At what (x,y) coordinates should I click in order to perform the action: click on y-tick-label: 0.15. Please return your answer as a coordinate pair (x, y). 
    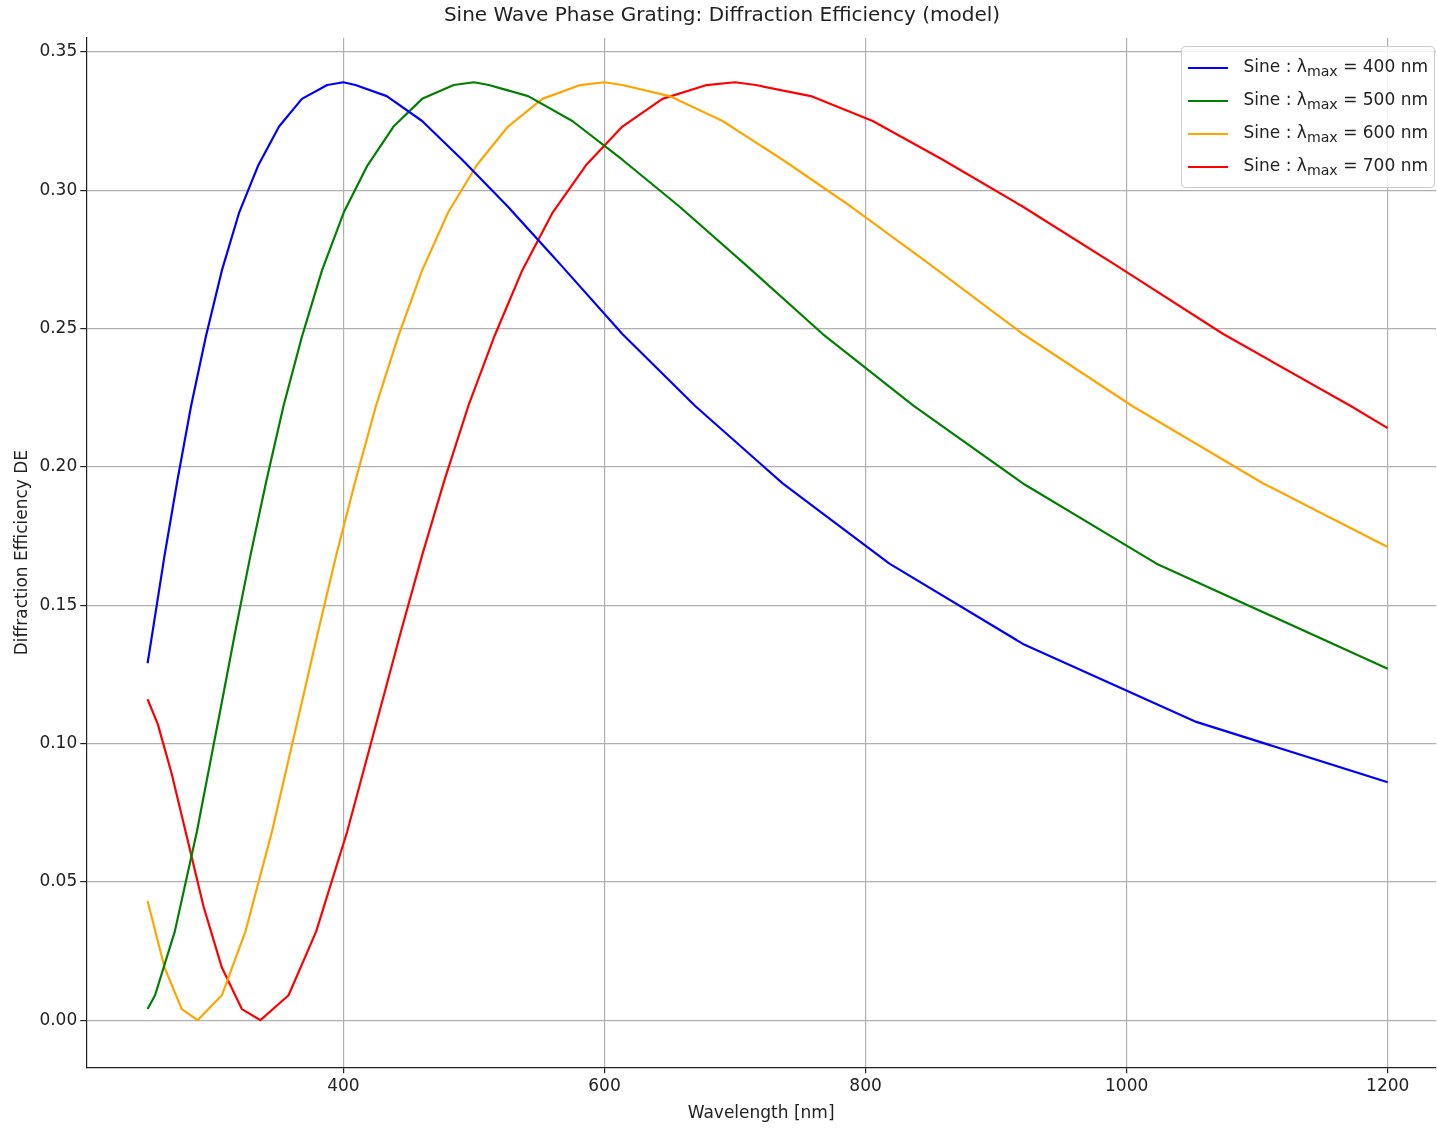
    Looking at the image, I should click on (58, 603).